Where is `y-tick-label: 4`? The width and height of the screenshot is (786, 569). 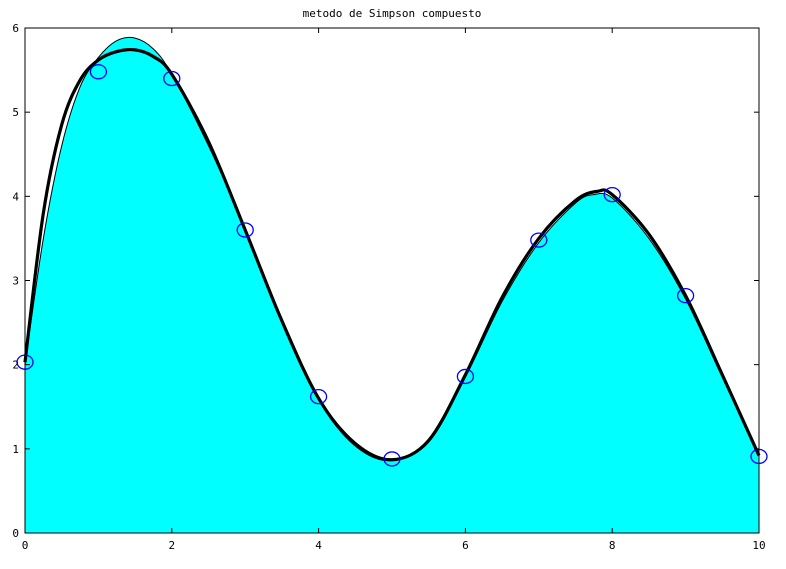
y-tick-label: 4 is located at coordinates (15, 196).